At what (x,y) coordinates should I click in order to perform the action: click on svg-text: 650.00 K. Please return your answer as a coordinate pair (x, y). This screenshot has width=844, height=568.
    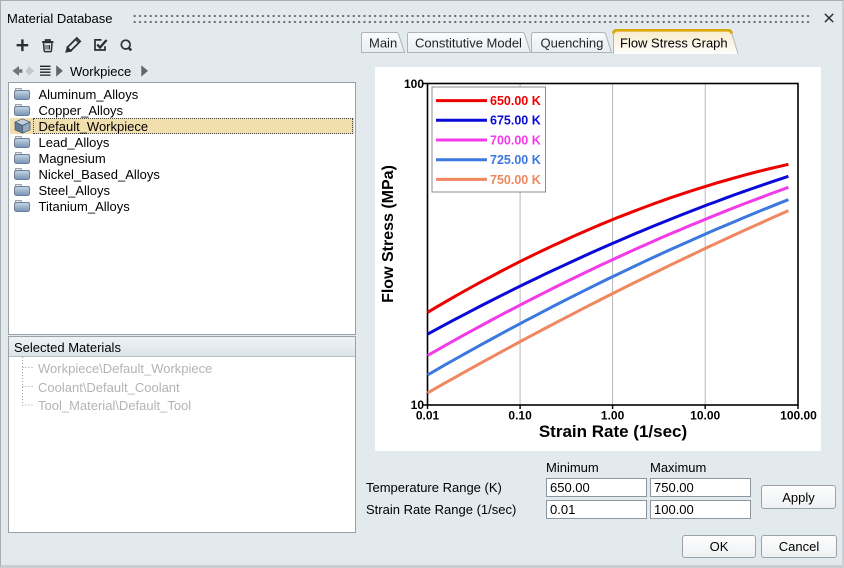
    Looking at the image, I should click on (515, 101).